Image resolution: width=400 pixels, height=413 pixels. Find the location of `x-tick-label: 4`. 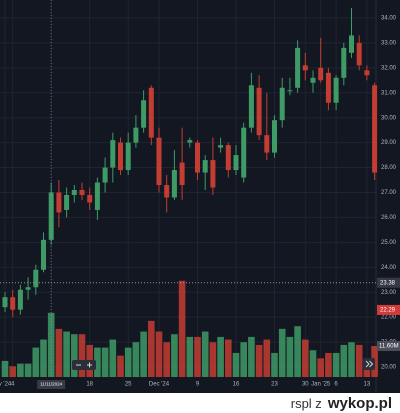

x-tick-label: 4 is located at coordinates (13, 385).